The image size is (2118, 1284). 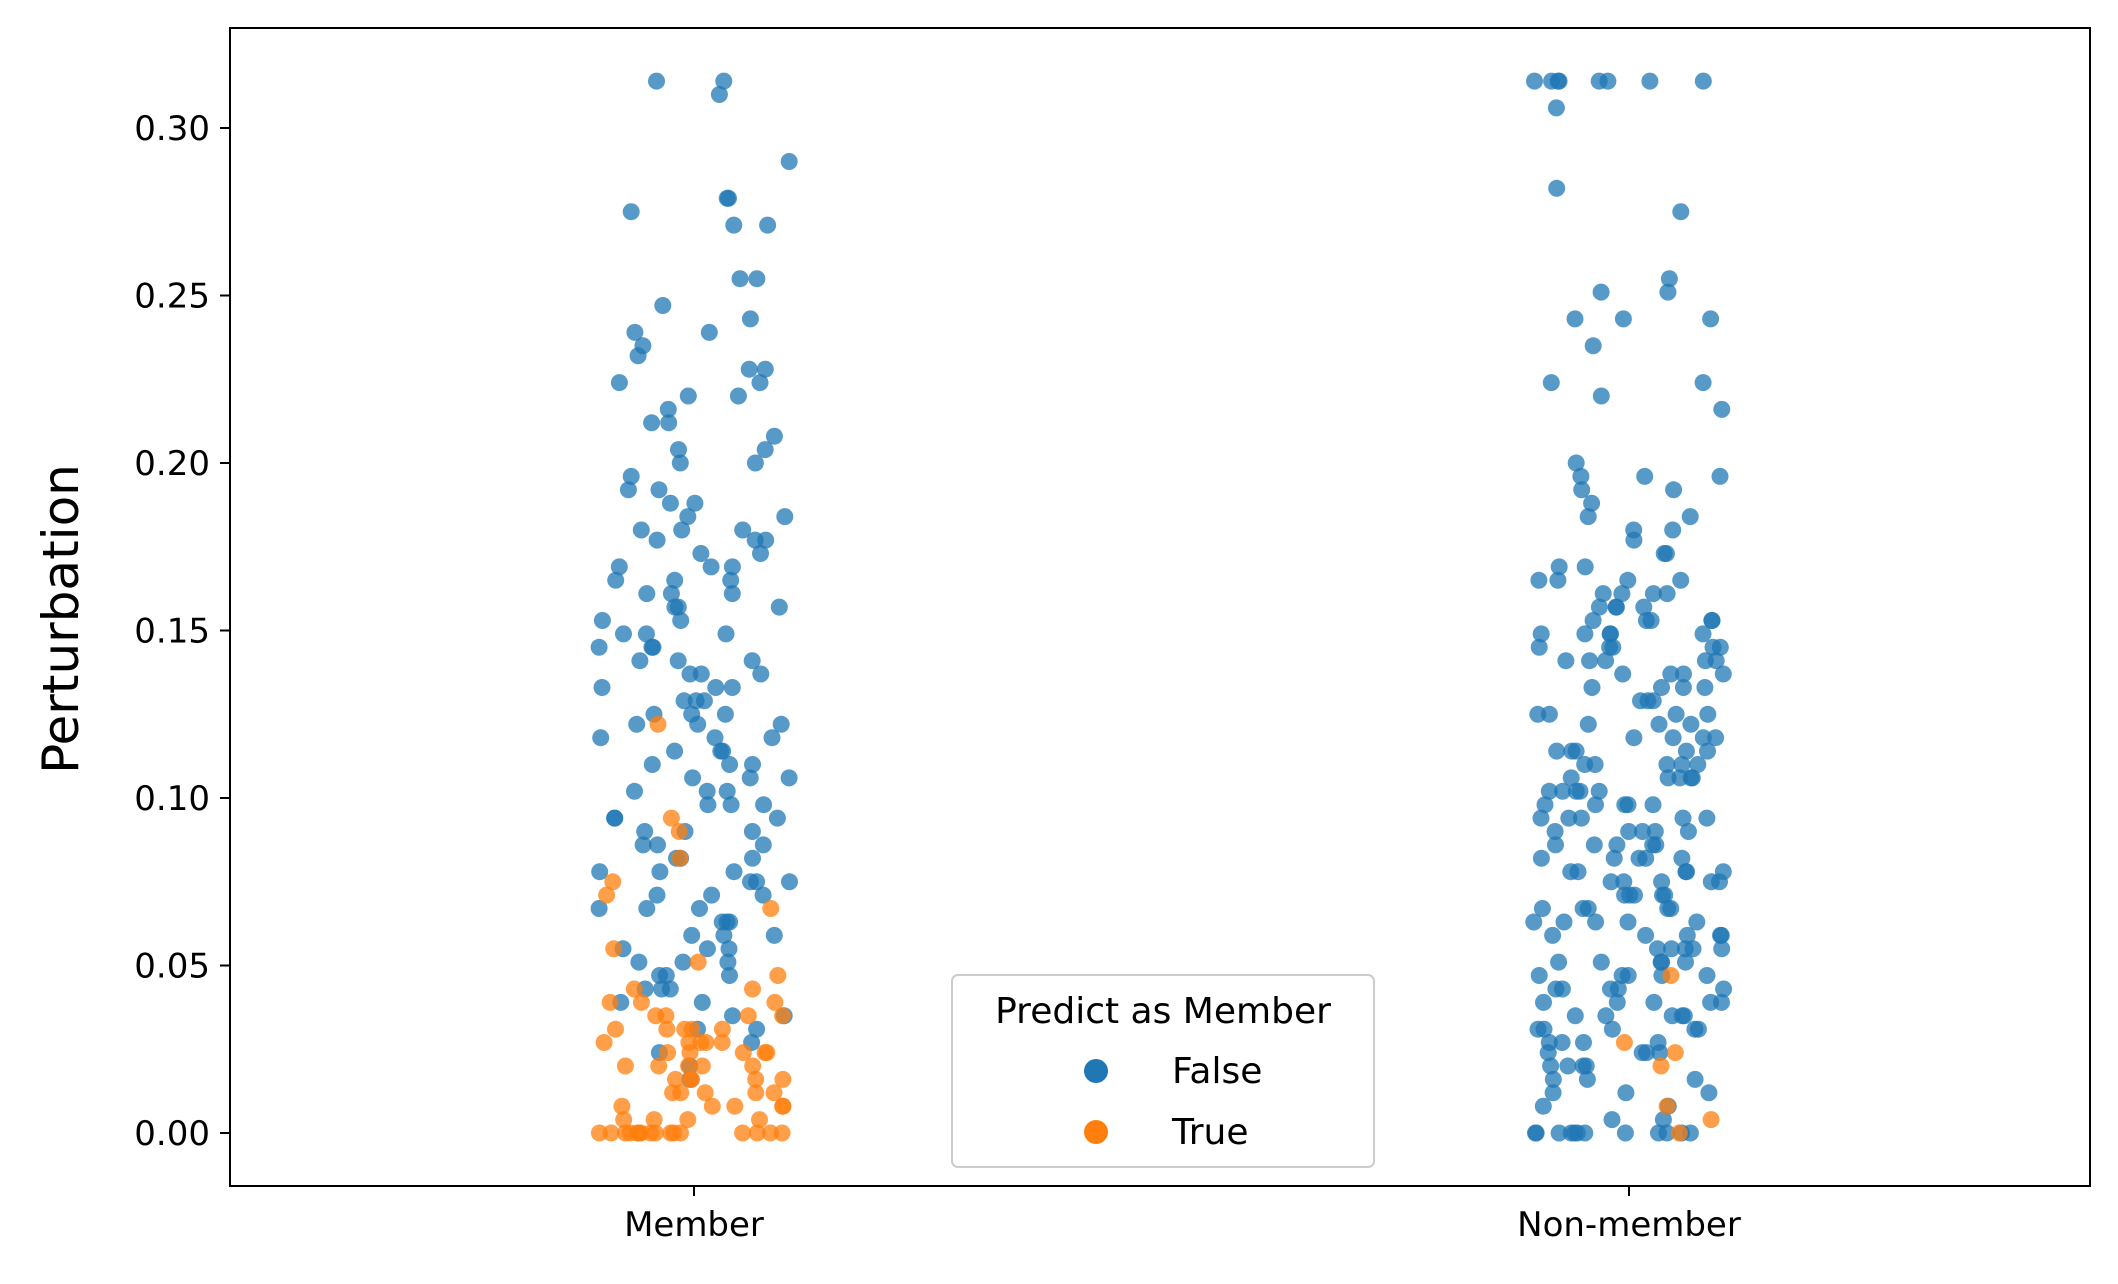 What do you see at coordinates (694, 1225) in the screenshot?
I see `x-tick-label: Member` at bounding box center [694, 1225].